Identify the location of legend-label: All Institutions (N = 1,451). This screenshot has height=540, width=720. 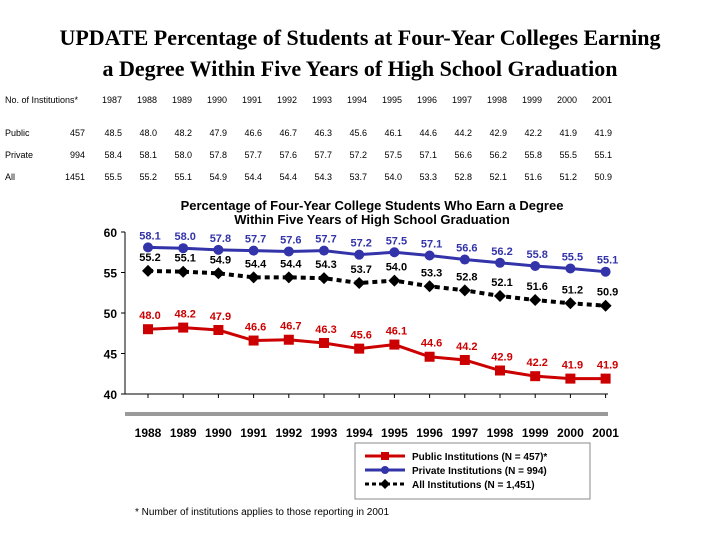
(473, 485).